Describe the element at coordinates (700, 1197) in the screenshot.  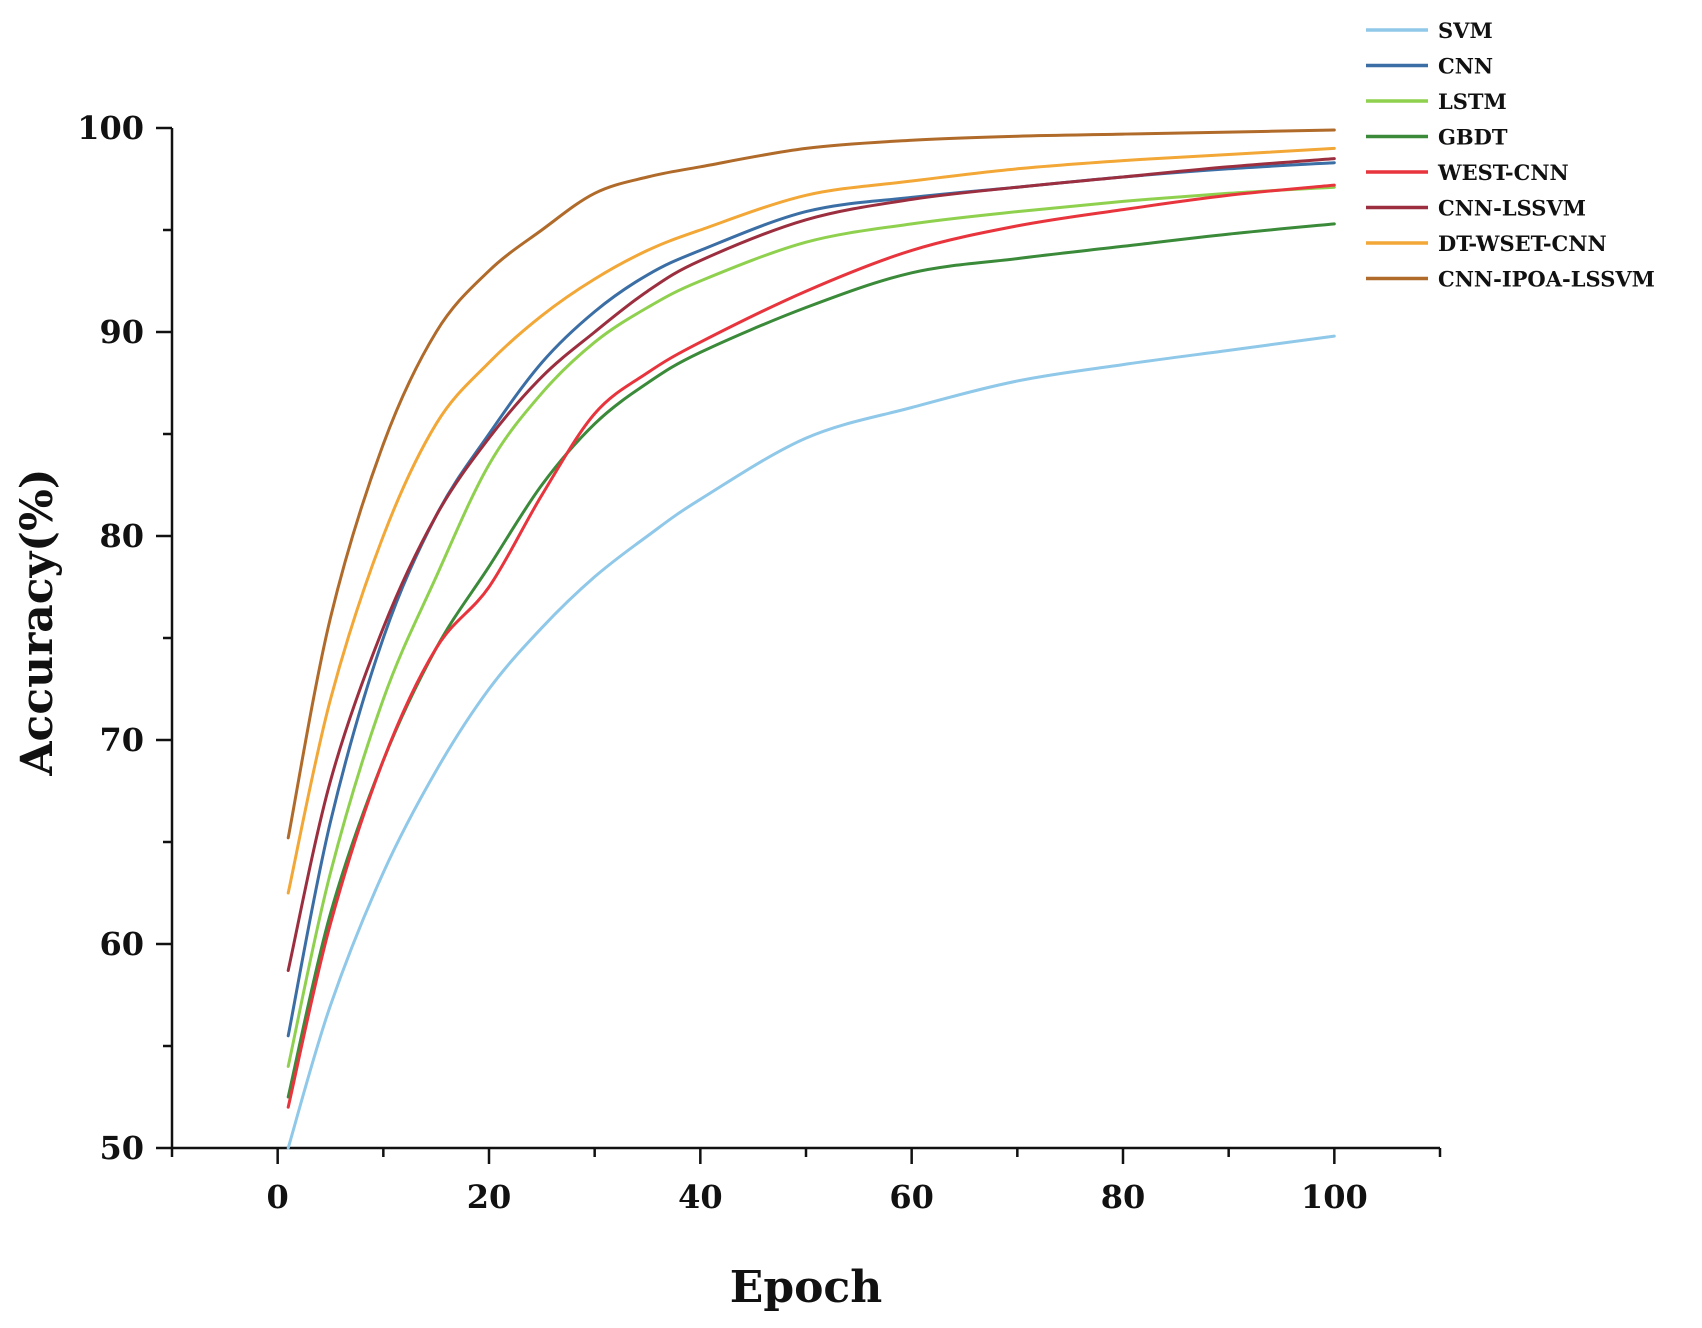
I see `x-tick-label: 40` at that location.